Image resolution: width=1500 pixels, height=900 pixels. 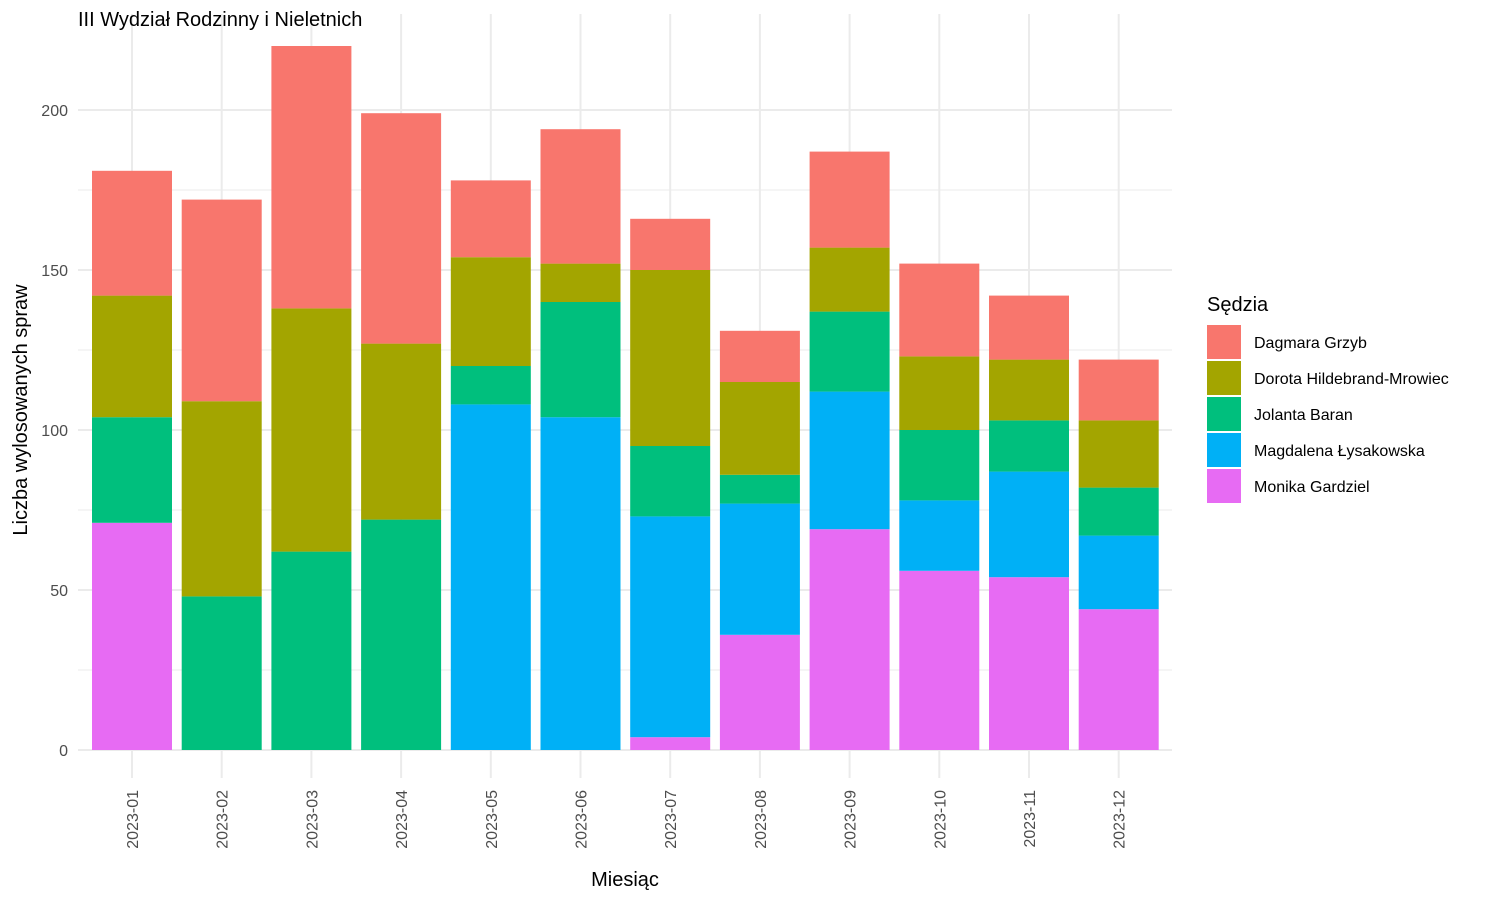 I want to click on y-tick-labels: 0 50 100 150 200, so click(x=54, y=431).